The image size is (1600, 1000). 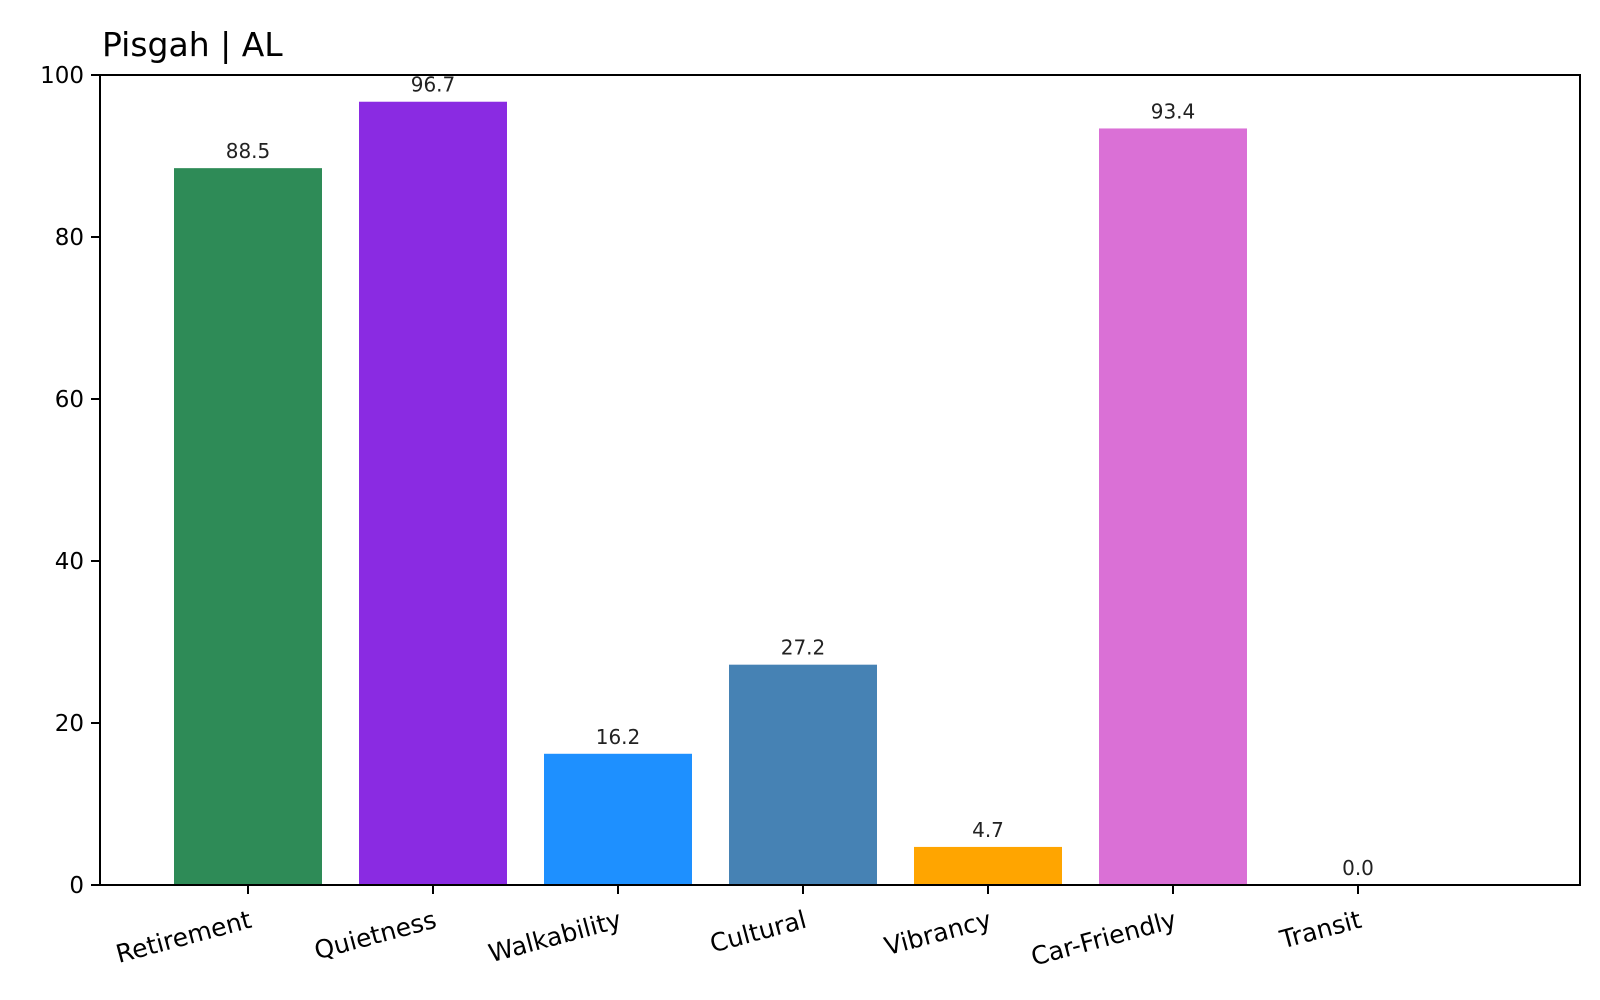 What do you see at coordinates (69, 562) in the screenshot?
I see `y-tick-label: 40` at bounding box center [69, 562].